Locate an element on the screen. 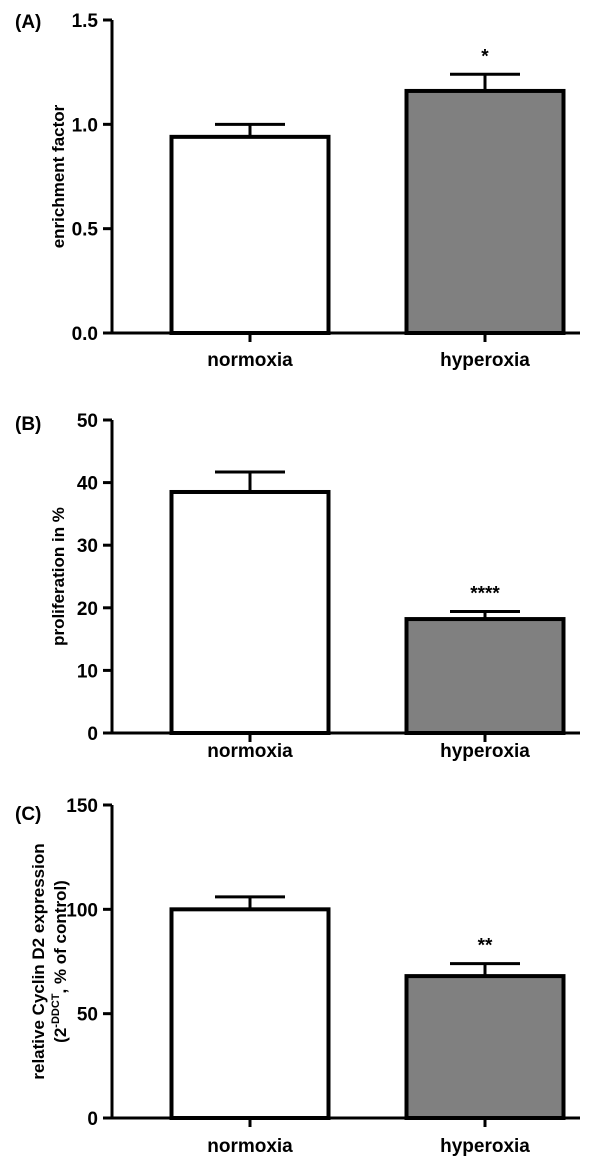 The image size is (606, 1160). significance-marker: **** is located at coordinates (485, 594).